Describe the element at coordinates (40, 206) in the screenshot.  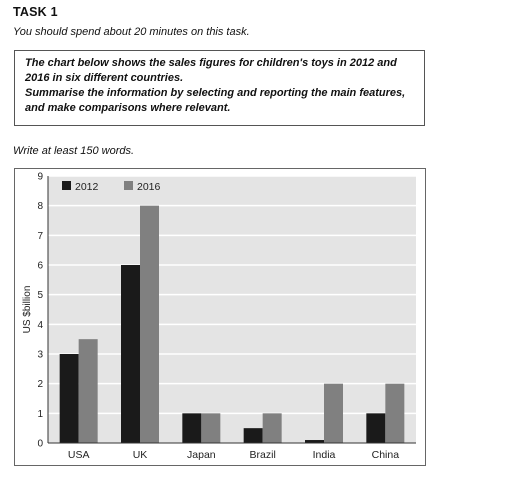
I see `y-tick-label: 8` at that location.